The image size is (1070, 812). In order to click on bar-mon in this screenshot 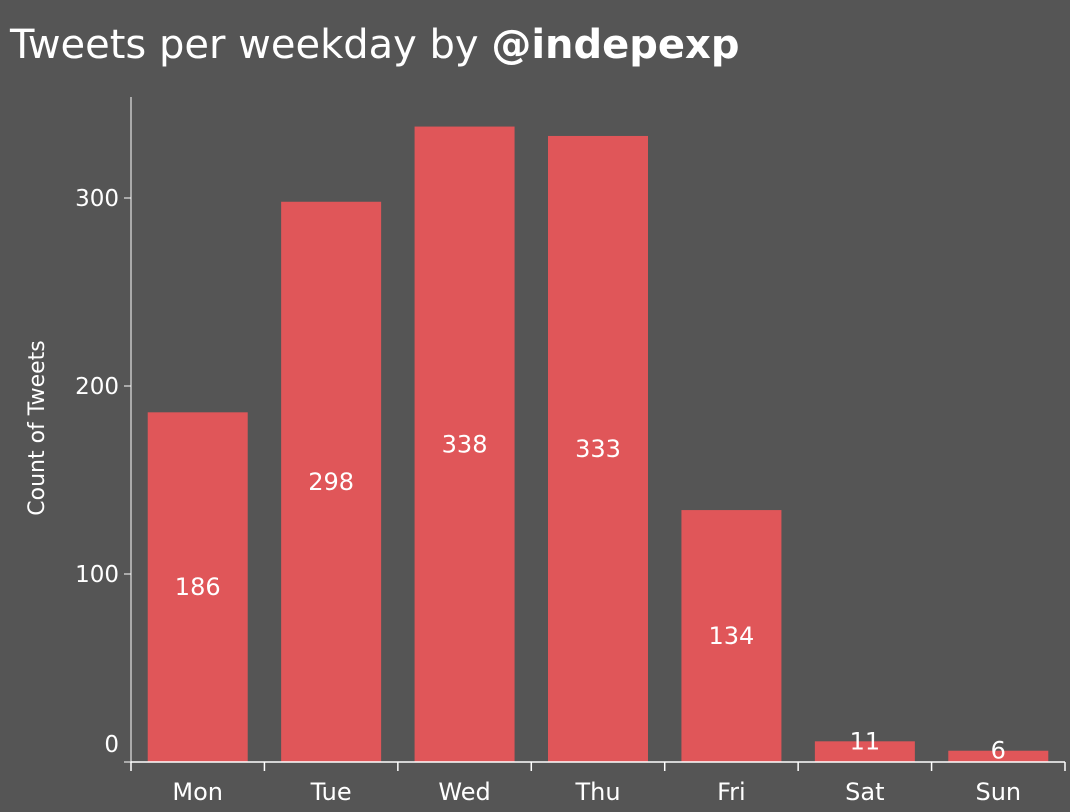, I will do `click(197, 587)`.